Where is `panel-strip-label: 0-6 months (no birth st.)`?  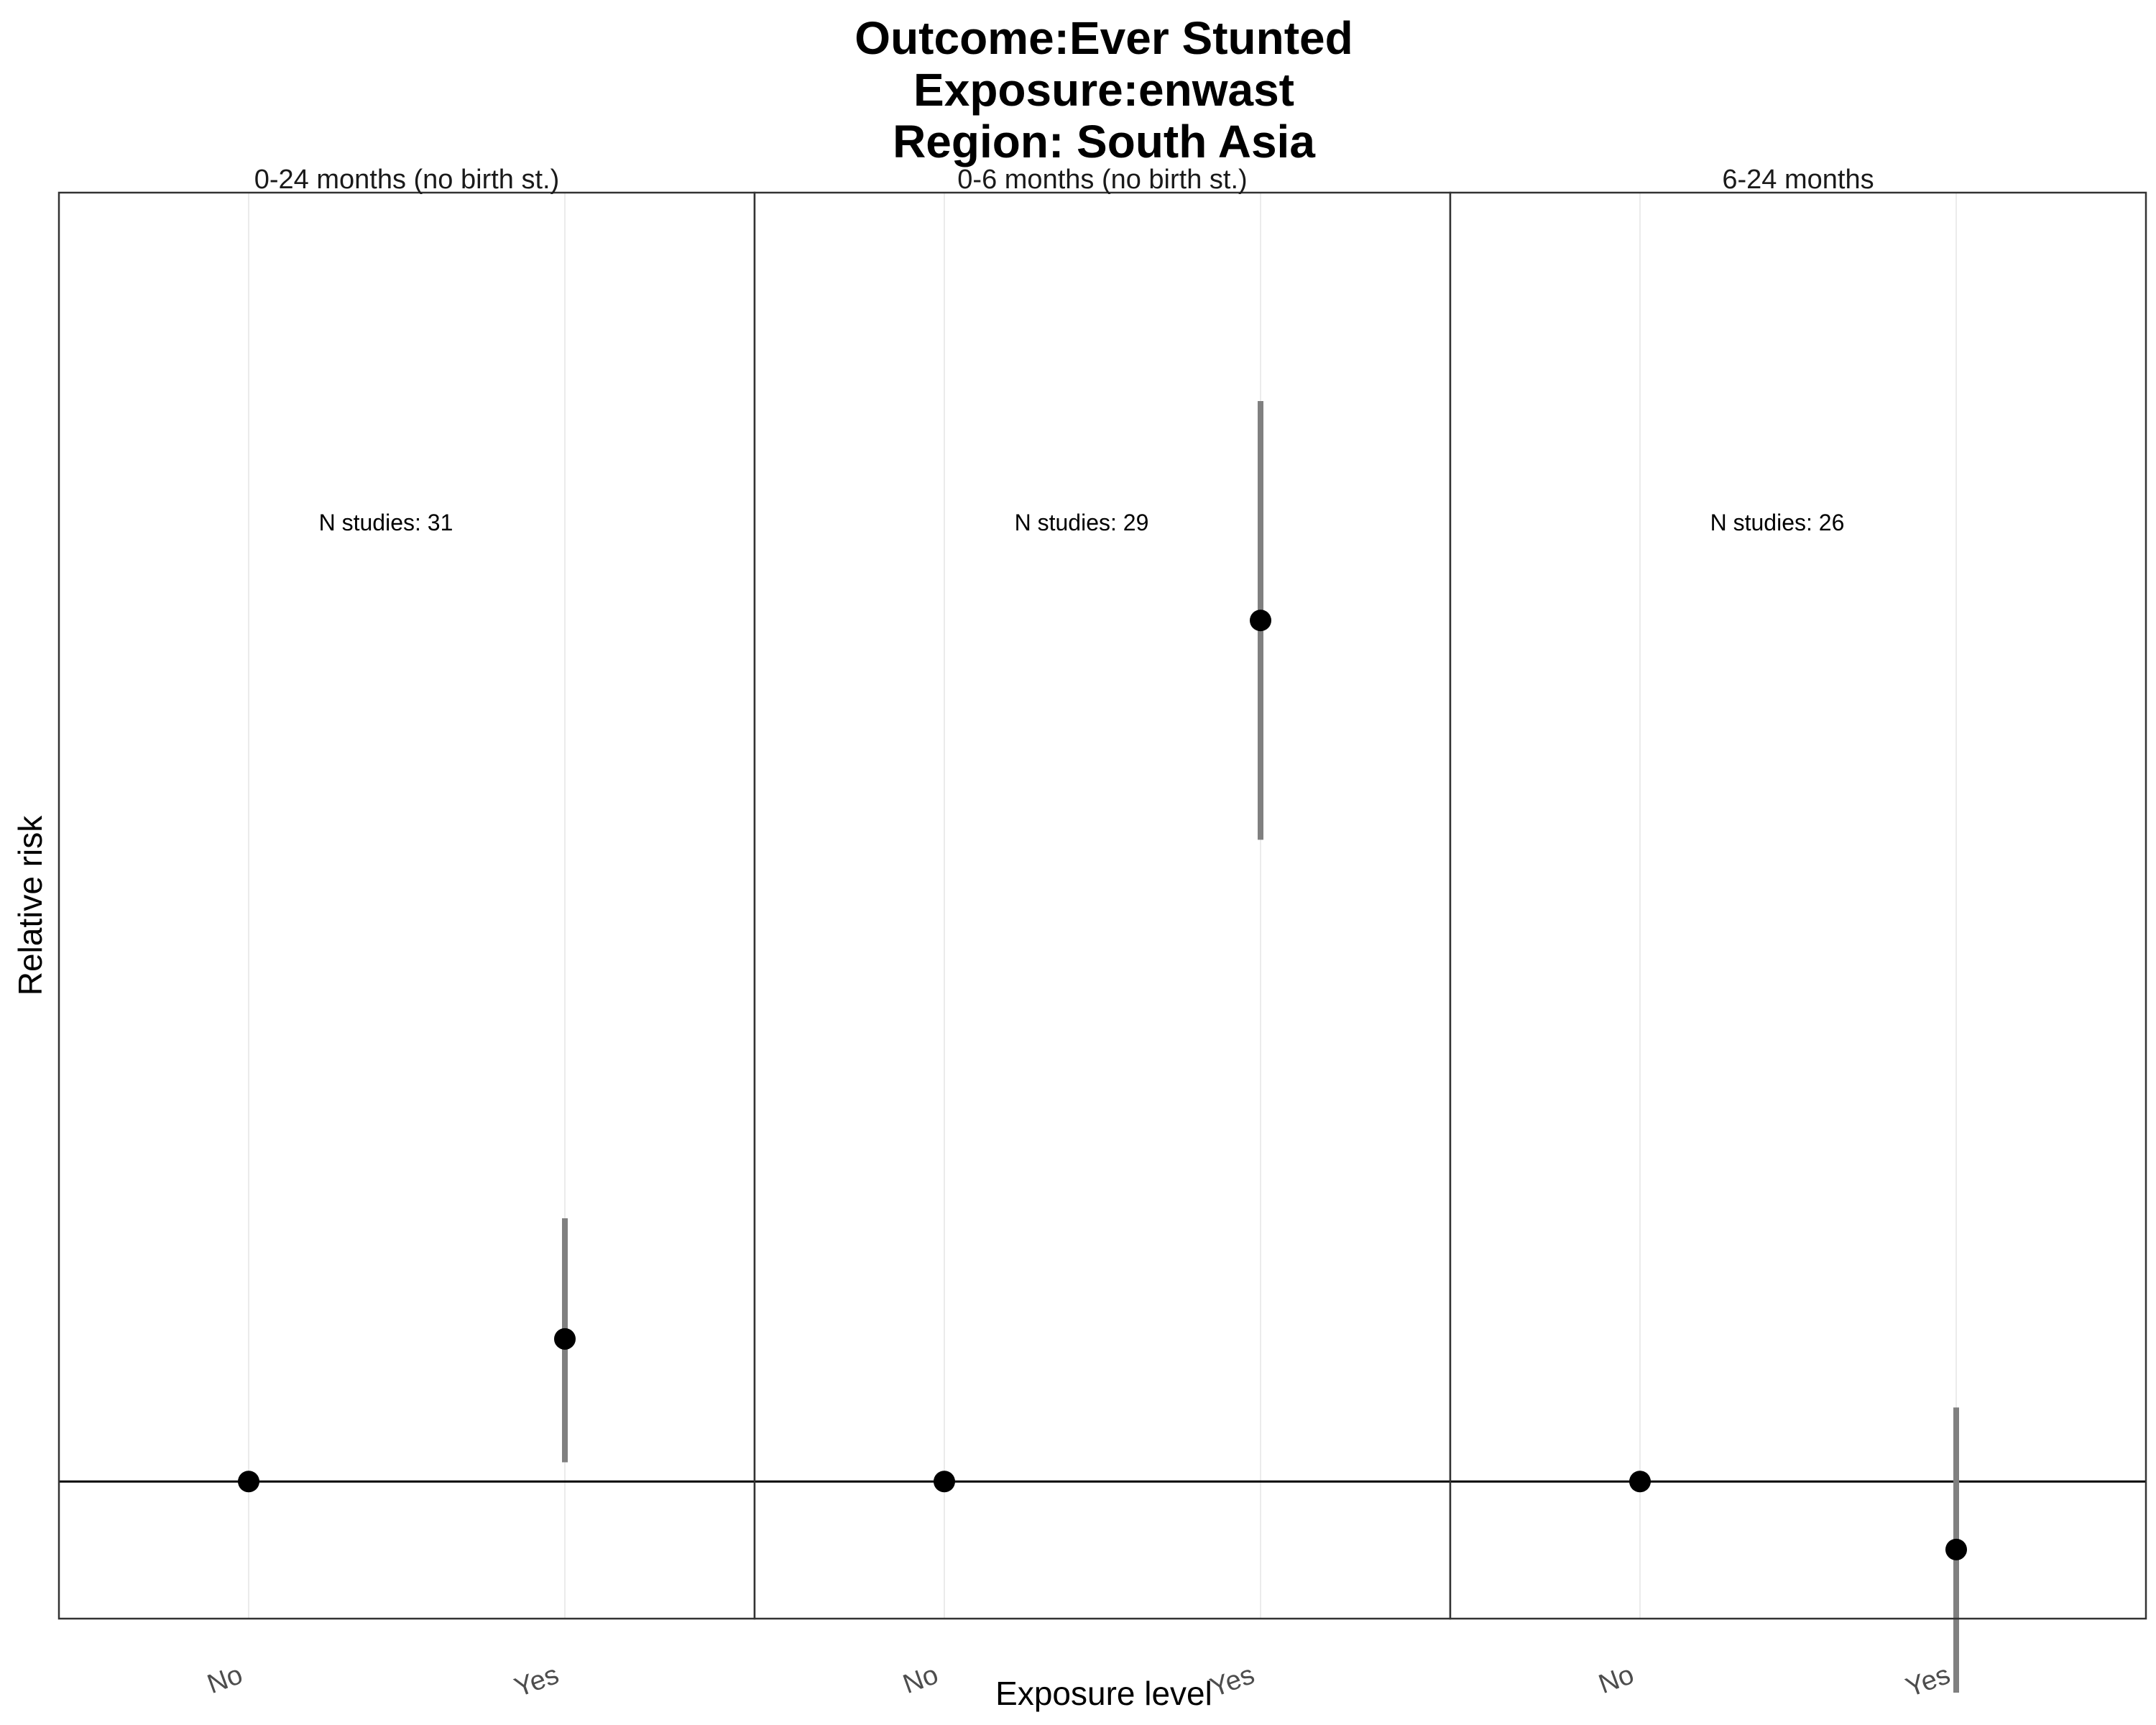 panel-strip-label: 0-6 months (no birth st.) is located at coordinates (1102, 180).